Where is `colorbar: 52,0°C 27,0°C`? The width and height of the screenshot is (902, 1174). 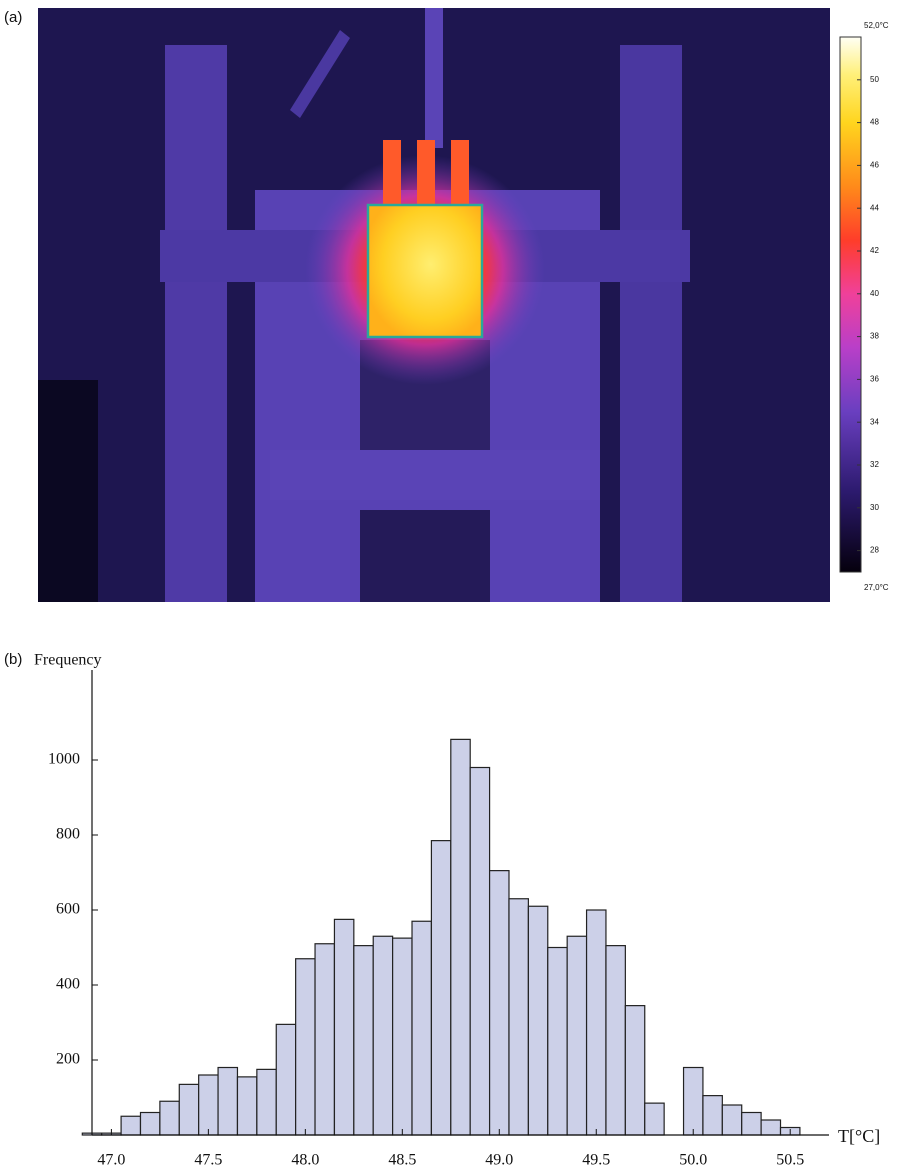 colorbar: 52,0°C 27,0°C is located at coordinates (864, 306).